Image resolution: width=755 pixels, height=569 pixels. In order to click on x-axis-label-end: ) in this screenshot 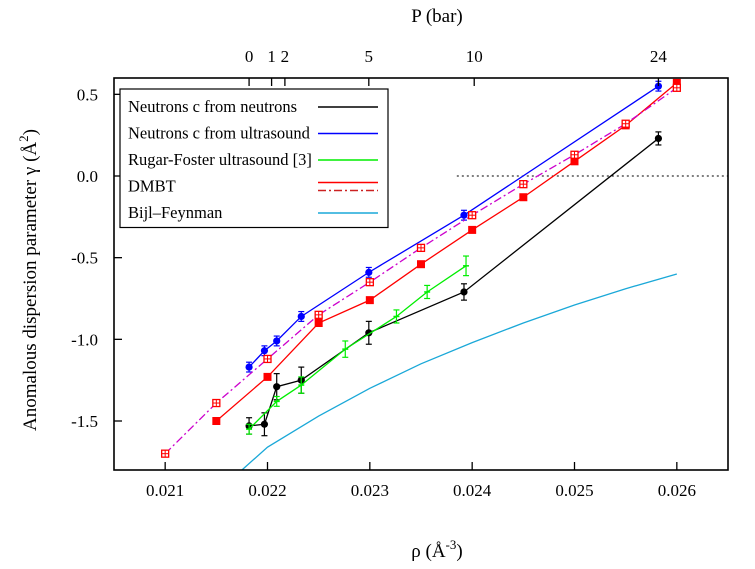, I will do `click(459, 551)`.